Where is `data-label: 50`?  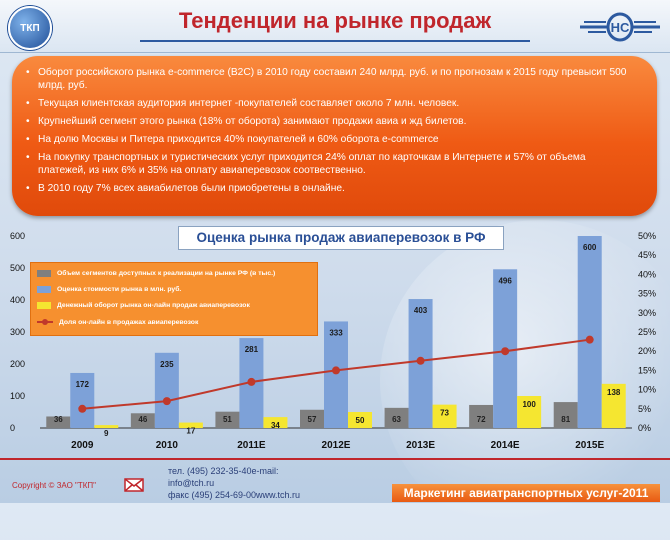
data-label: 50 is located at coordinates (360, 420).